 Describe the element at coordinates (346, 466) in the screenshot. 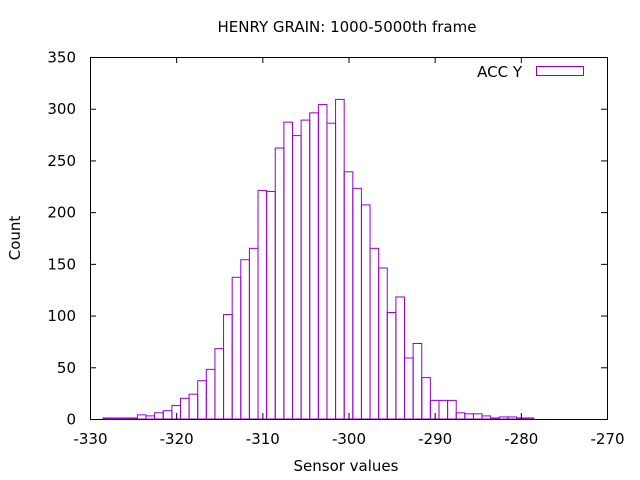

I see `x-axis-label: Sensor values` at that location.